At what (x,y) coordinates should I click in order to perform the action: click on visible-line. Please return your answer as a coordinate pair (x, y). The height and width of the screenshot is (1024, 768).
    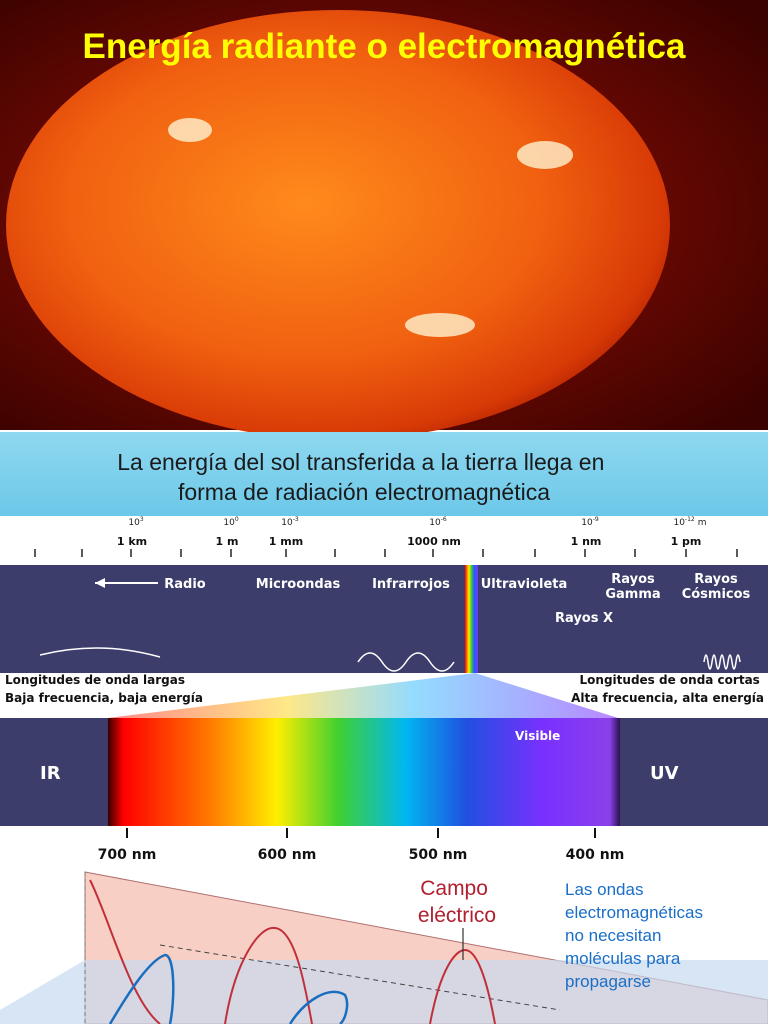
    Looking at the image, I should click on (471, 619).